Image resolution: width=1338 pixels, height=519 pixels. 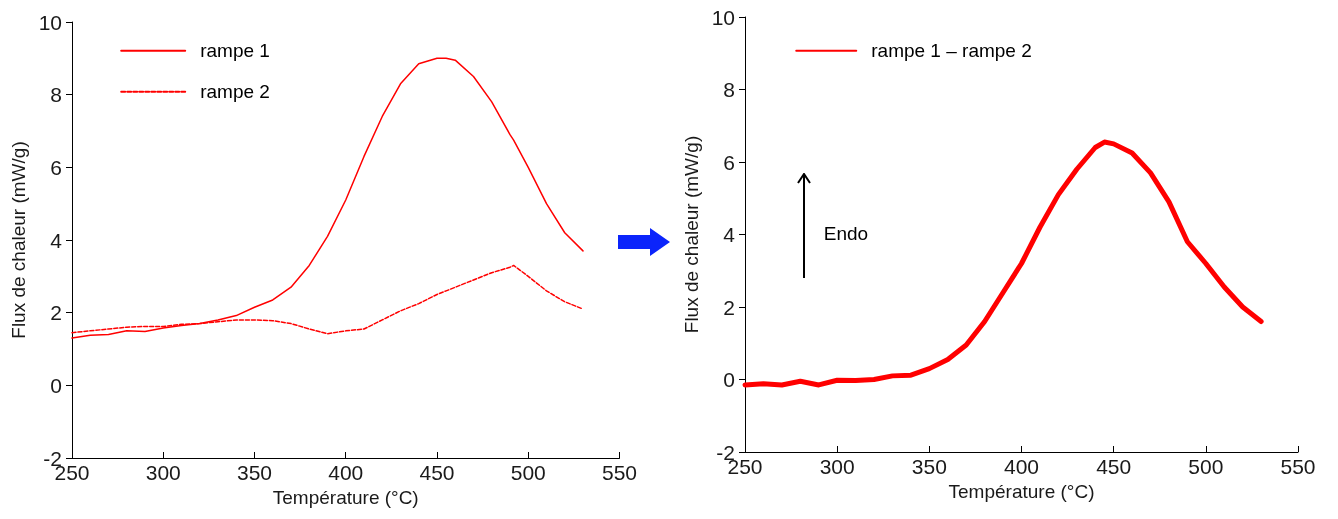 I want to click on annotation: Endo, so click(x=846, y=233).